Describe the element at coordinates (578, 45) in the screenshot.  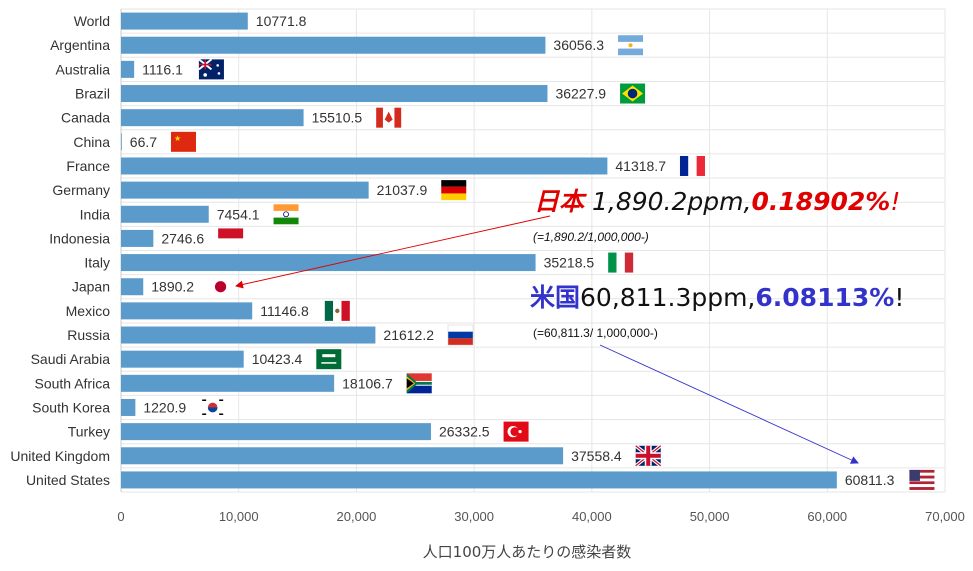
I see `value-label: 36056.3` at that location.